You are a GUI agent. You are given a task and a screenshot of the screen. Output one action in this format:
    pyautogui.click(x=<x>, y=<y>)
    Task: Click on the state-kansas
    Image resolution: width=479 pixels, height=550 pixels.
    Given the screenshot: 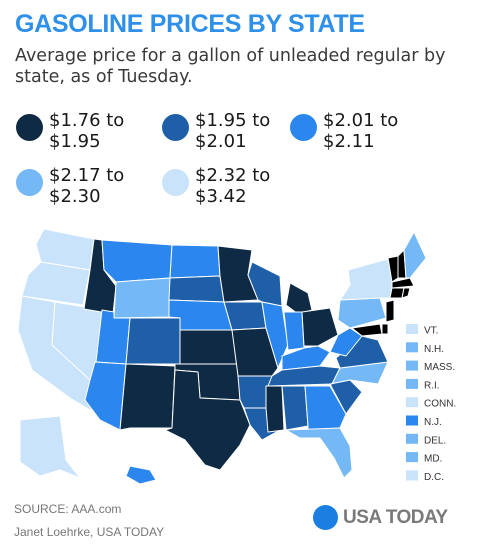 What is the action you would take?
    pyautogui.click(x=209, y=347)
    